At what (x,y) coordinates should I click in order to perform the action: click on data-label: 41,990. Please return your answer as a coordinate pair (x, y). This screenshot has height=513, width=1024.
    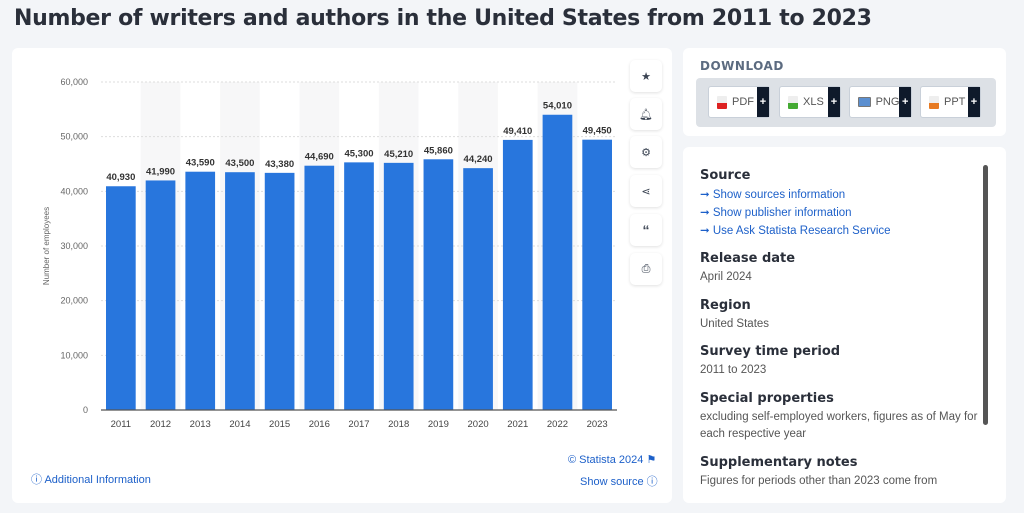
    Looking at the image, I should click on (160, 171).